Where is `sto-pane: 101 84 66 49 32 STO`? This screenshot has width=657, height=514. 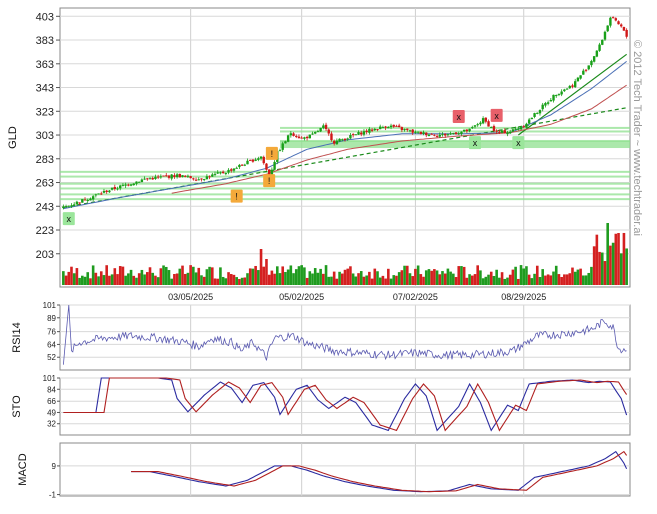 sto-pane: 101 84 66 49 32 STO is located at coordinates (321, 405).